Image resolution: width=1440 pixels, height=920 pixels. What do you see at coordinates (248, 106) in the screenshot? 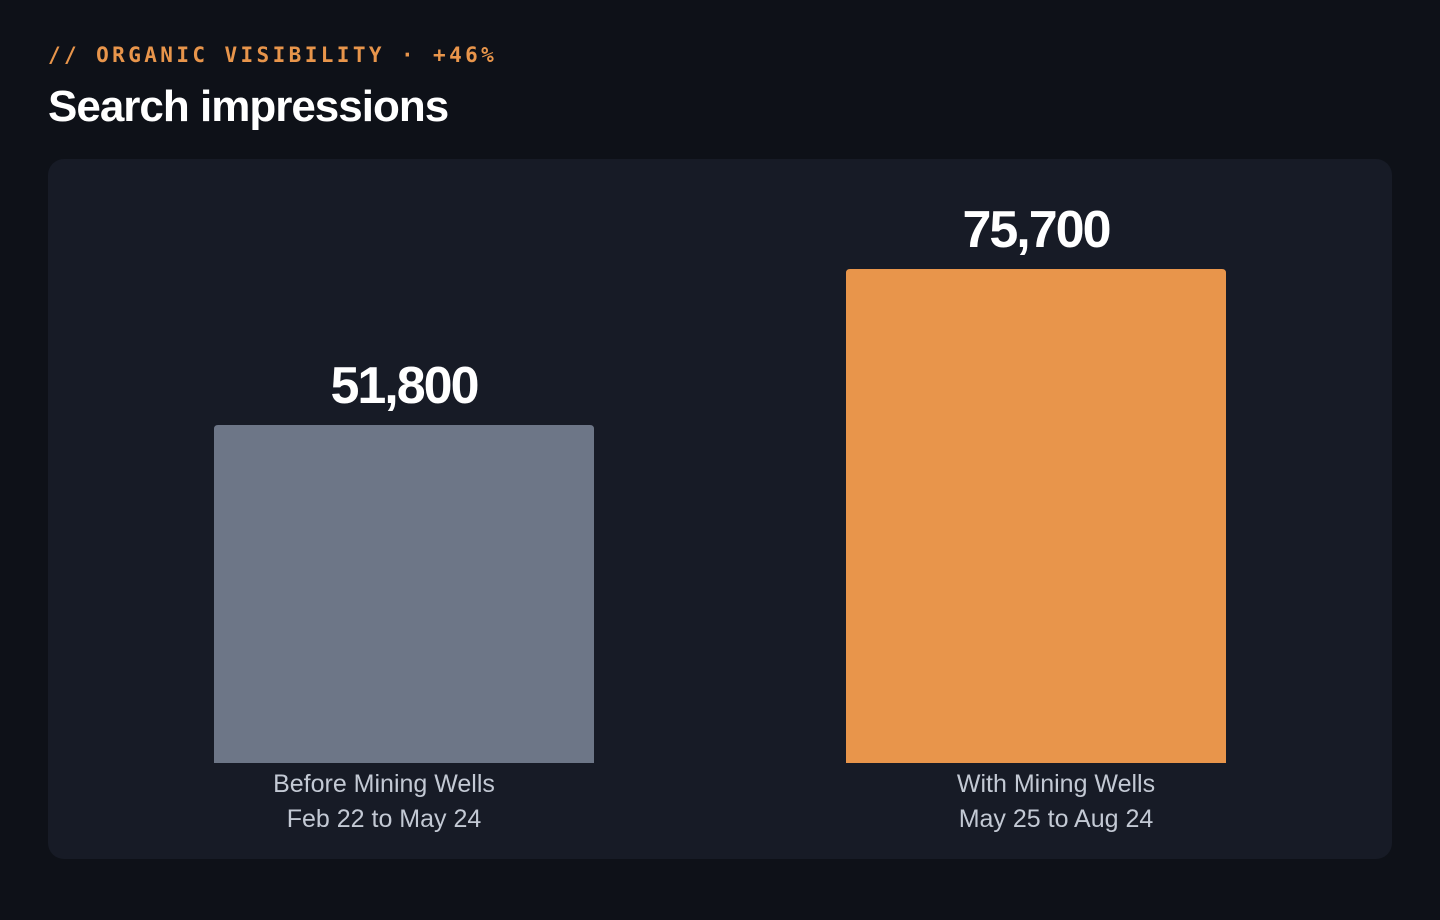
I see `page-title: Search impressions` at bounding box center [248, 106].